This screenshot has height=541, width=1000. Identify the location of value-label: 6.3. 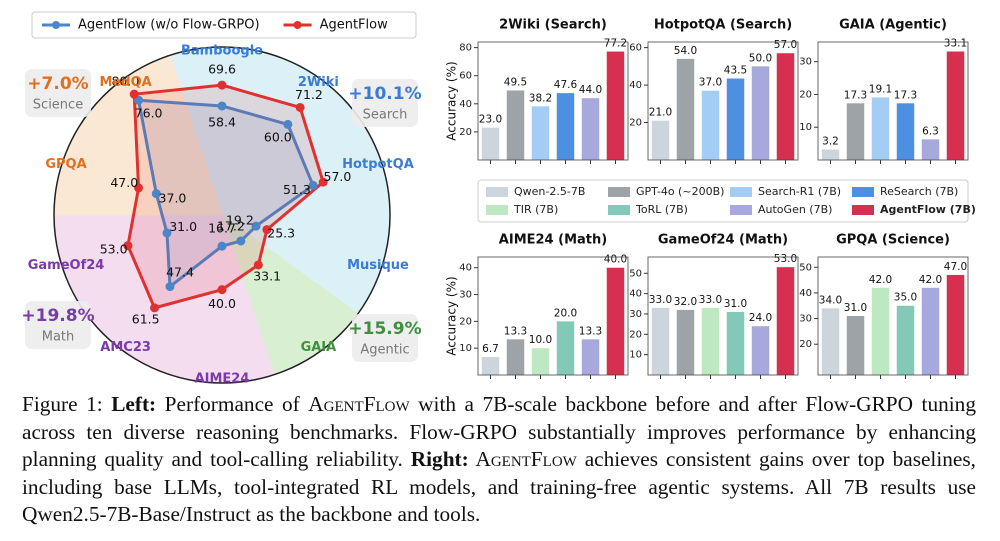
(930, 131).